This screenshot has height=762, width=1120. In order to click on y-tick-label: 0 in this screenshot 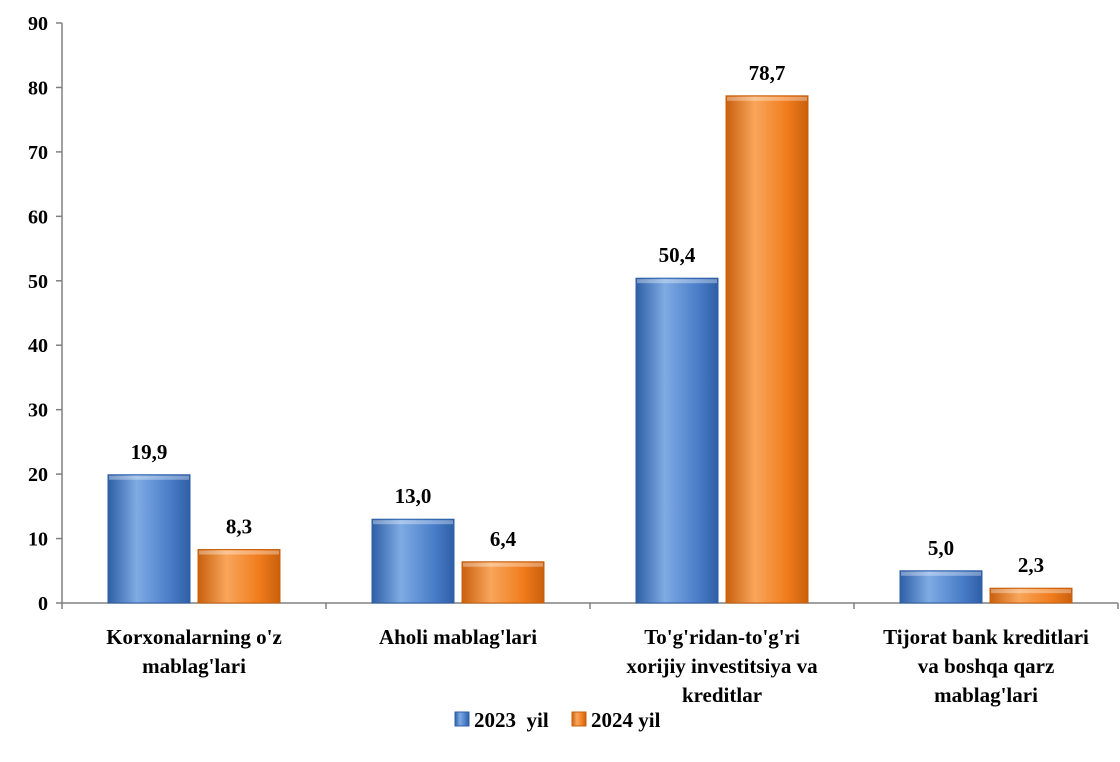, I will do `click(43, 604)`.